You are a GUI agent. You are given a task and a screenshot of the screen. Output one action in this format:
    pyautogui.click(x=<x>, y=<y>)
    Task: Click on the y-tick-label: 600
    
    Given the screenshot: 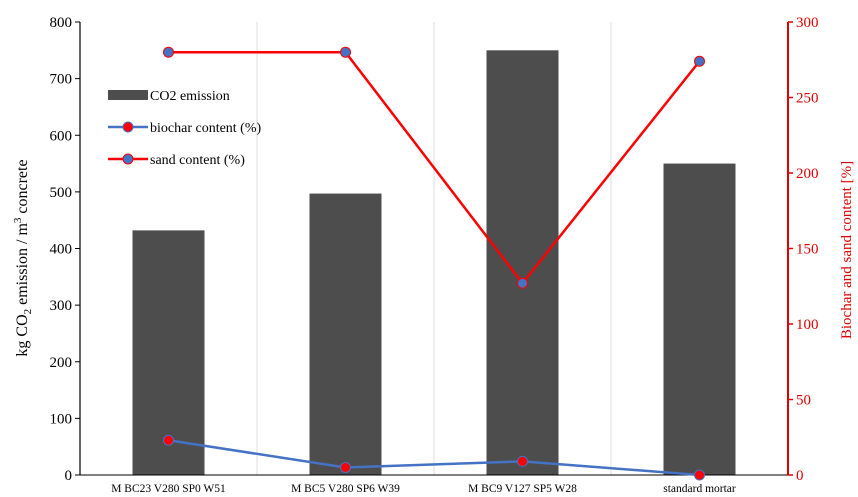 What is the action you would take?
    pyautogui.click(x=61, y=136)
    